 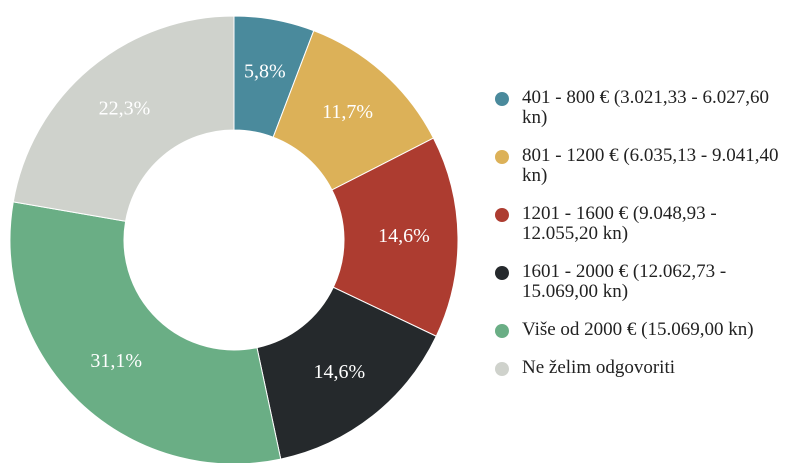 What do you see at coordinates (265, 71) in the screenshot?
I see `slice-label: 5,8%` at bounding box center [265, 71].